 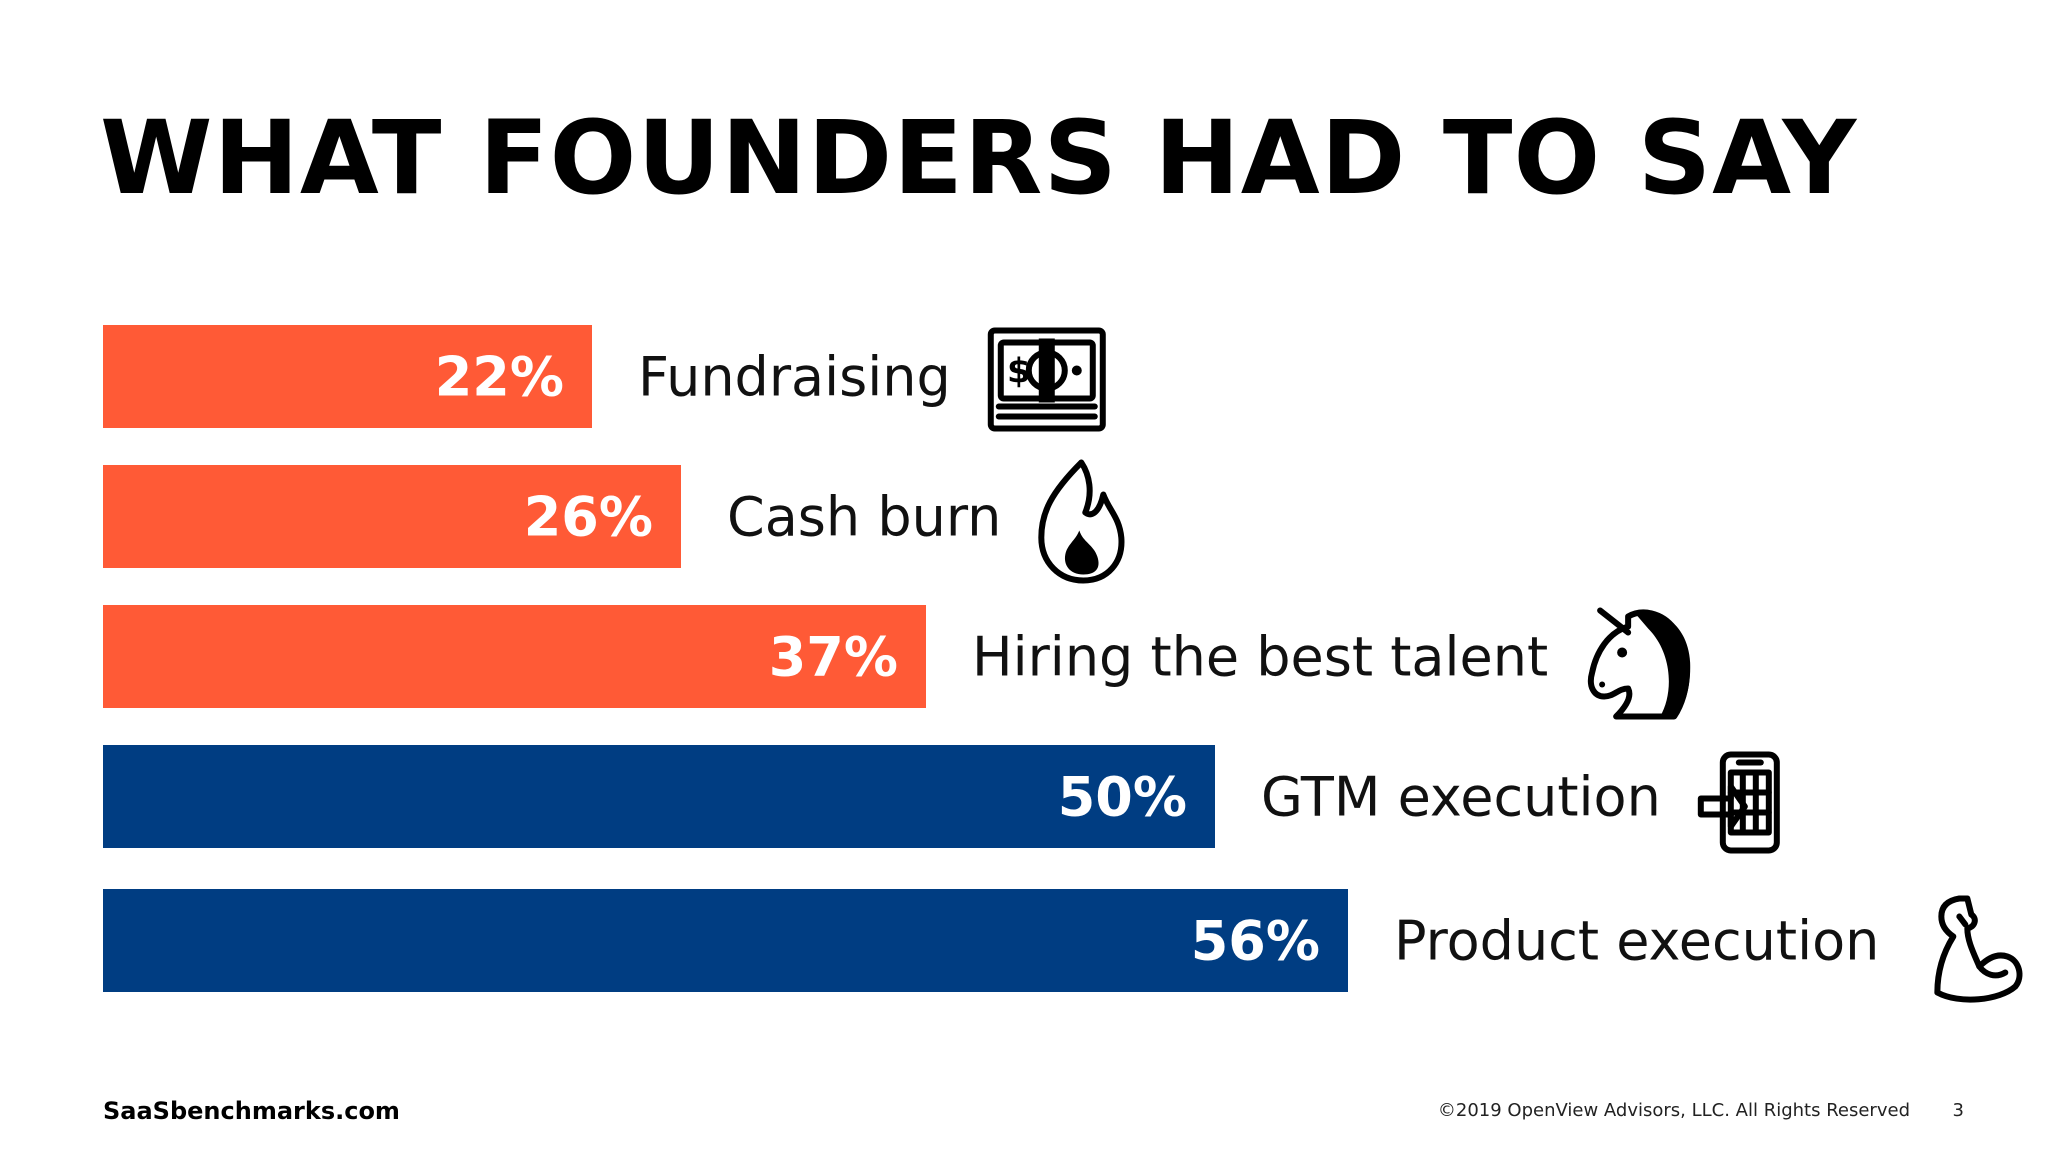 I want to click on mobile-phone-icon, so click(x=1738, y=802).